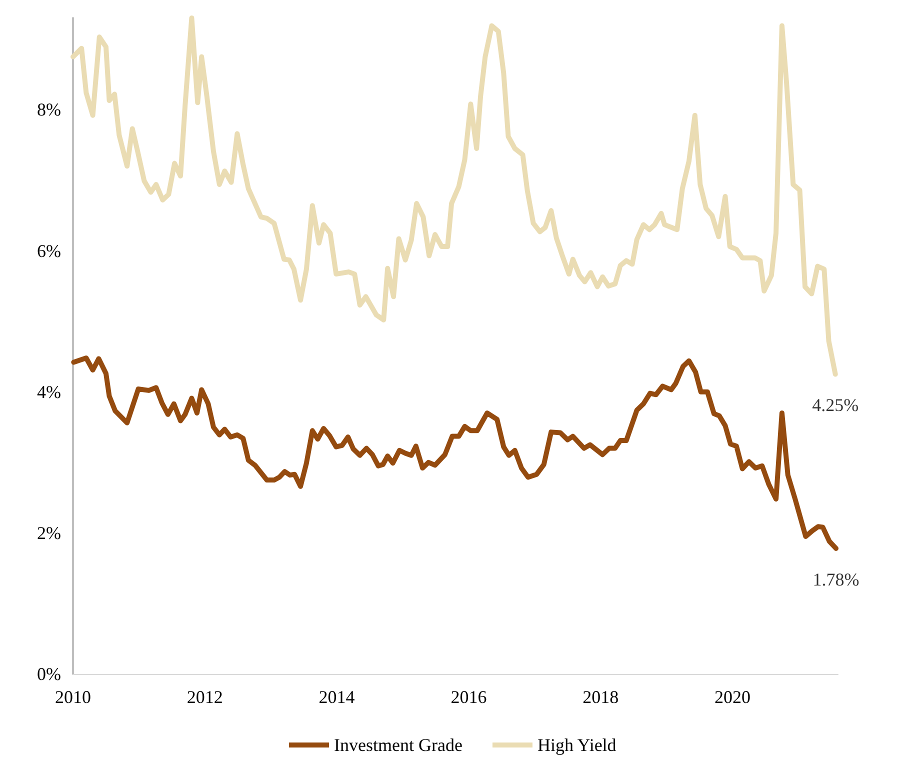  What do you see at coordinates (204, 697) in the screenshot?
I see `x-tick-label: 2012` at bounding box center [204, 697].